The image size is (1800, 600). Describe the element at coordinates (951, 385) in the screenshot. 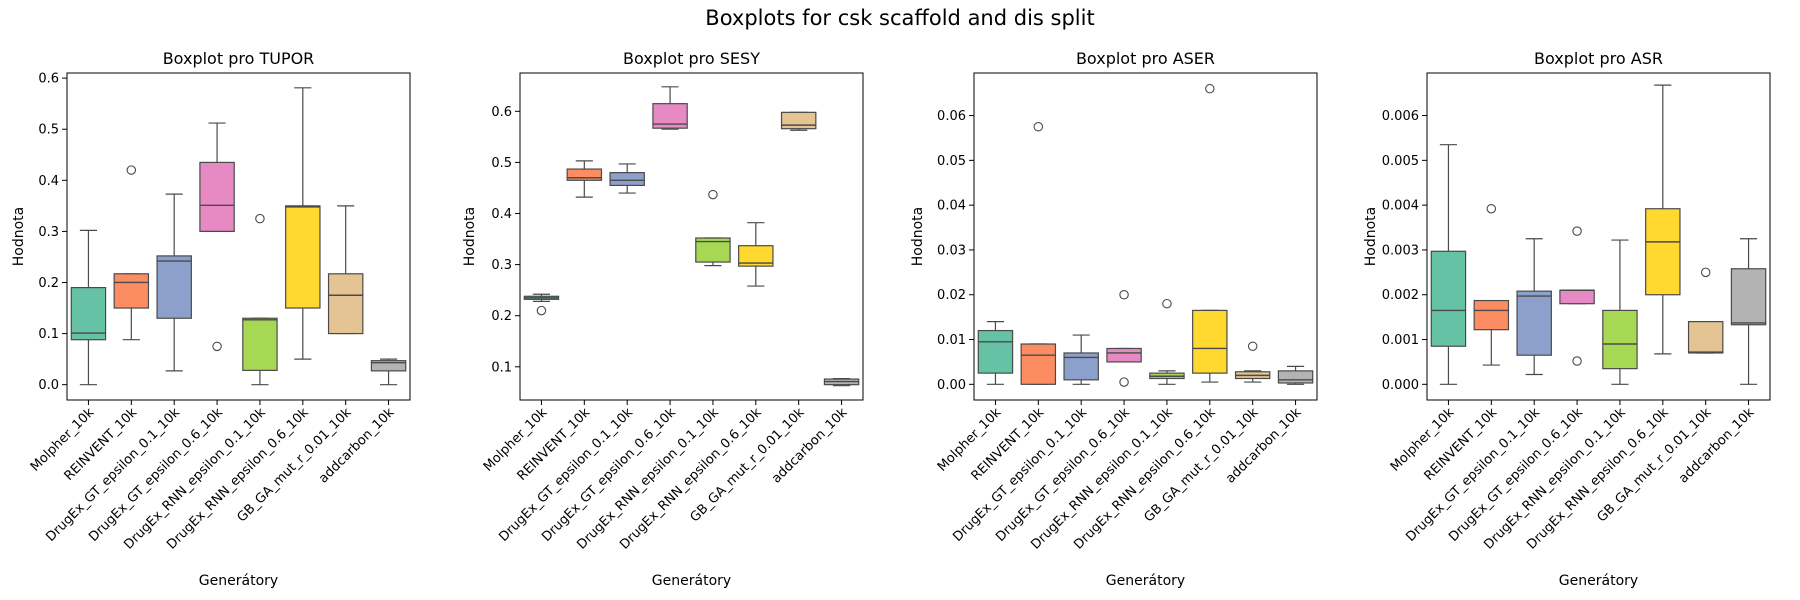

I see `y-tick-label: 0.00` at that location.